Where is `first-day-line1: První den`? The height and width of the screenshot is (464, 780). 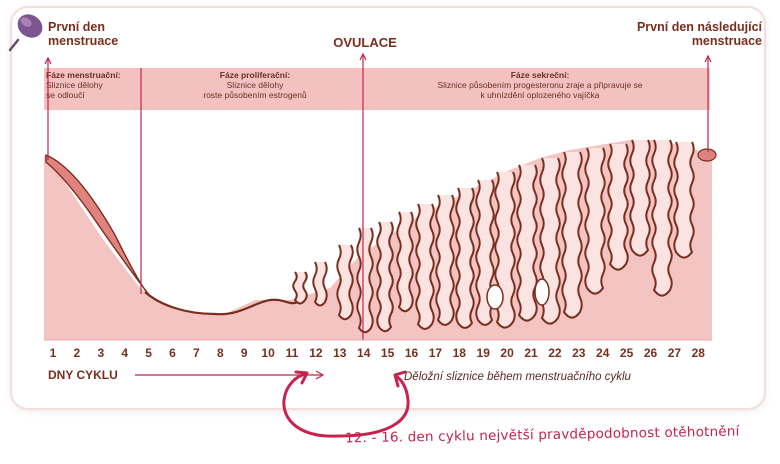 first-day-line1: První den is located at coordinates (76, 27).